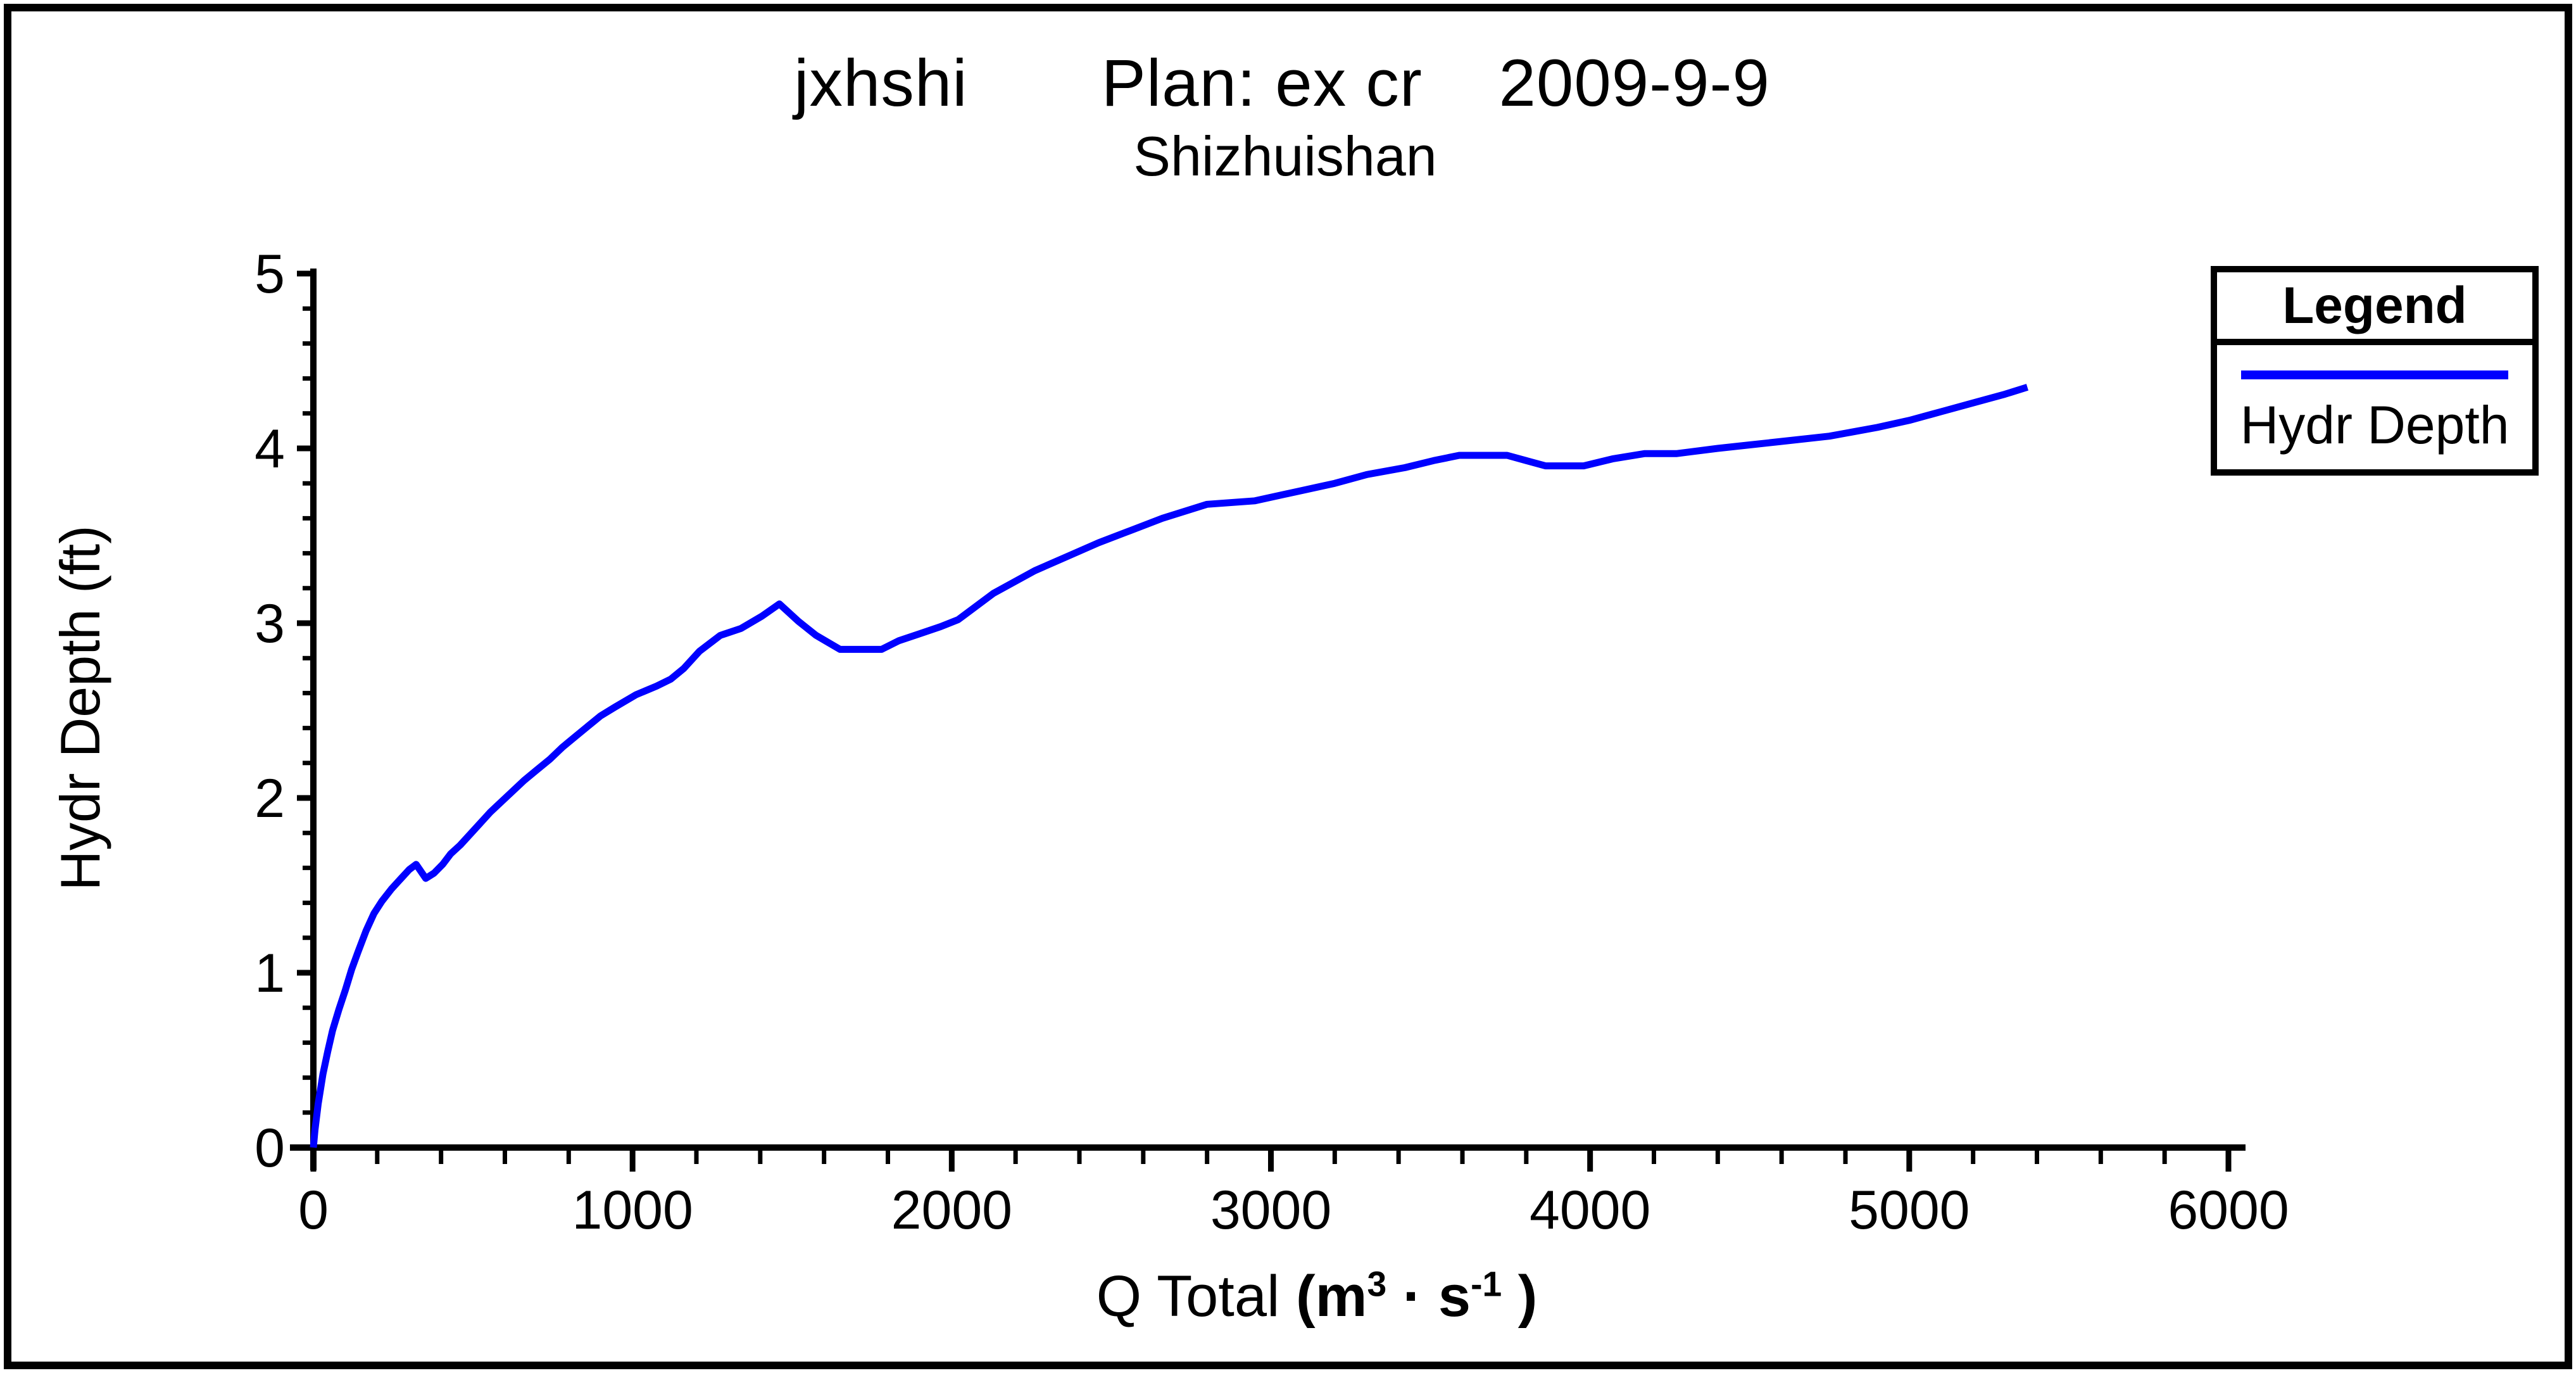  Describe the element at coordinates (1590, 1211) in the screenshot. I see `x-tick-label: 4000` at that location.